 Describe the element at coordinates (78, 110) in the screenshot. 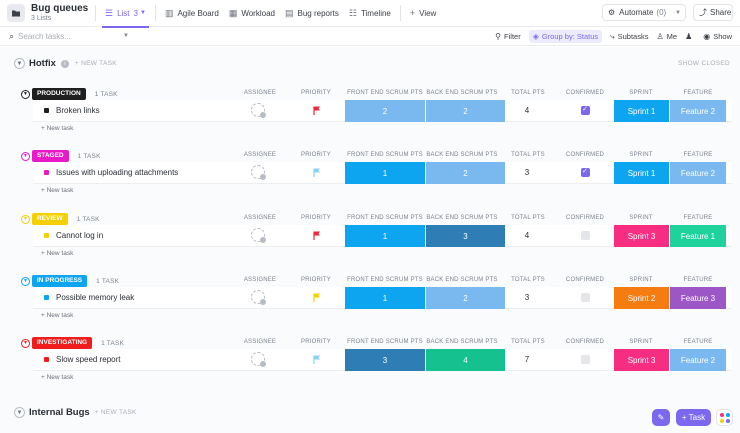

I see `task-name: Broken links` at that location.